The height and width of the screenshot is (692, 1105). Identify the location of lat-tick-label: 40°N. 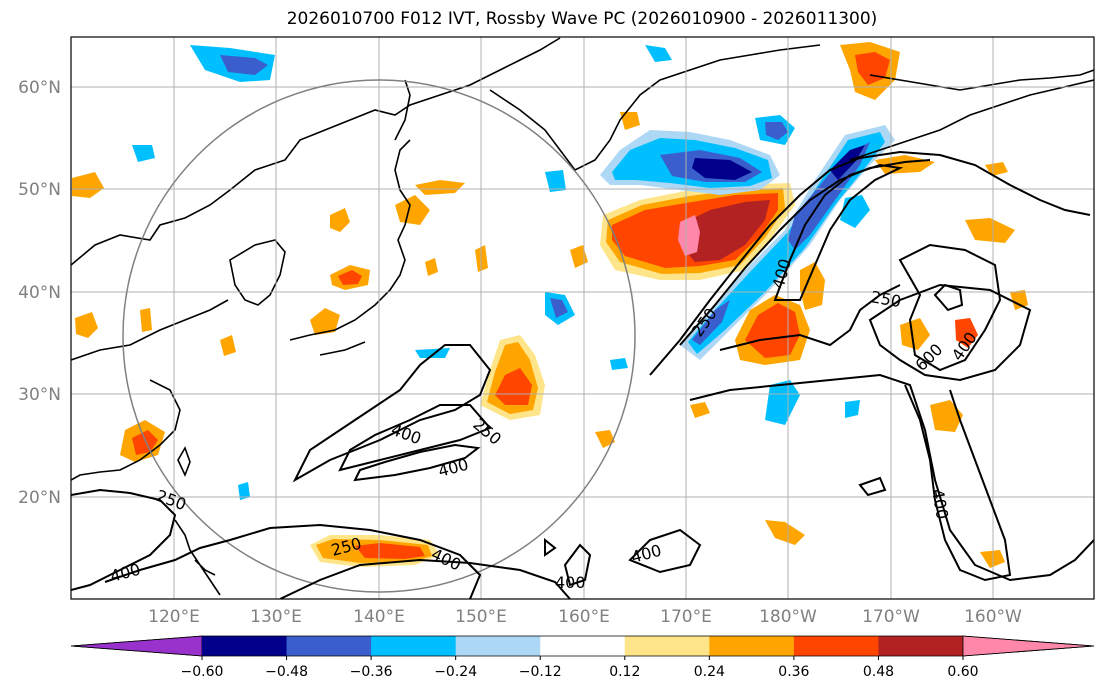
(39, 293).